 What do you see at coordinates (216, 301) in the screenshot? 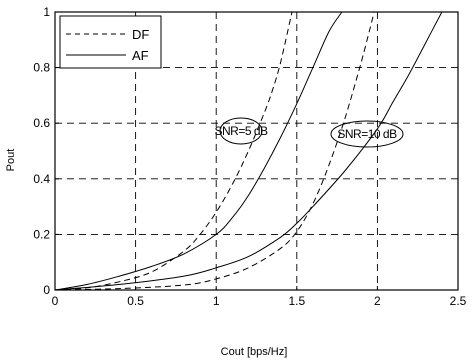
I see `x-tick-label-2: 1` at bounding box center [216, 301].